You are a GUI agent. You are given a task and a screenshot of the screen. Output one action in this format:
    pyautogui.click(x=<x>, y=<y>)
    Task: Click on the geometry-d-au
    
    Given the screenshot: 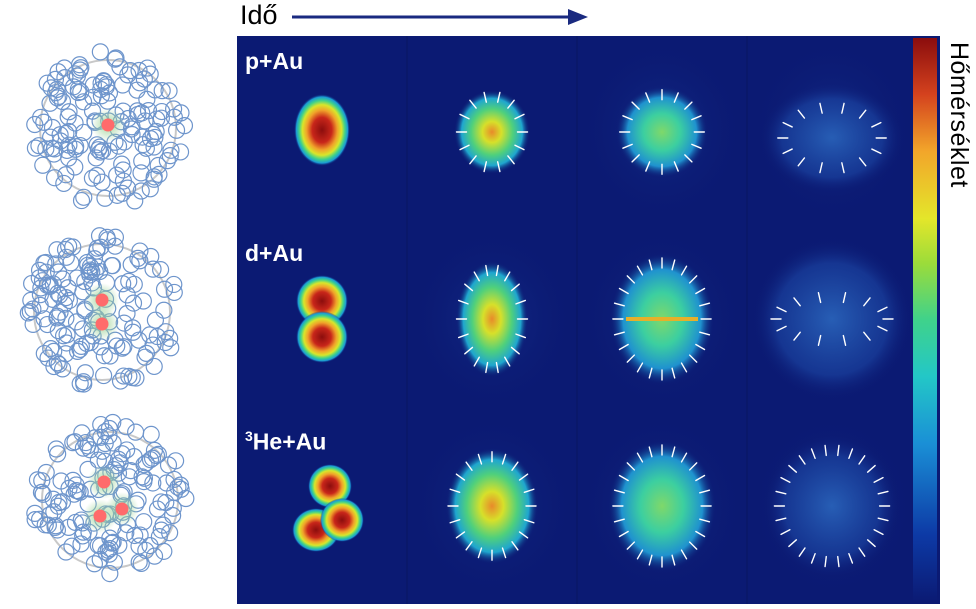 What is the action you would take?
    pyautogui.click(x=101, y=310)
    